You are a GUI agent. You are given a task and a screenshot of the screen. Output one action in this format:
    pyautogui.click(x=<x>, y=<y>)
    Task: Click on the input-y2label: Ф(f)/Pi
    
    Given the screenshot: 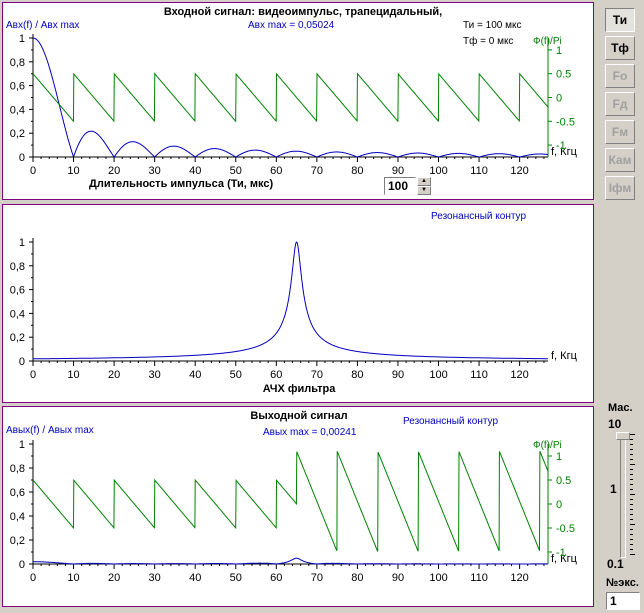 What is the action you would take?
    pyautogui.click(x=547, y=41)
    